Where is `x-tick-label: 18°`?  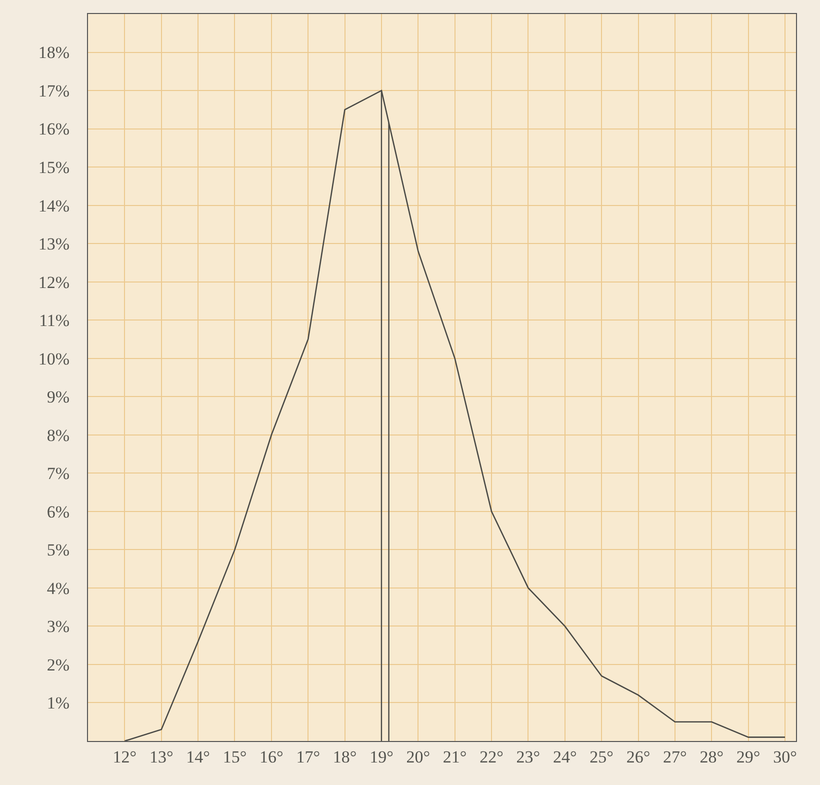
x-tick-label: 18° is located at coordinates (344, 756).